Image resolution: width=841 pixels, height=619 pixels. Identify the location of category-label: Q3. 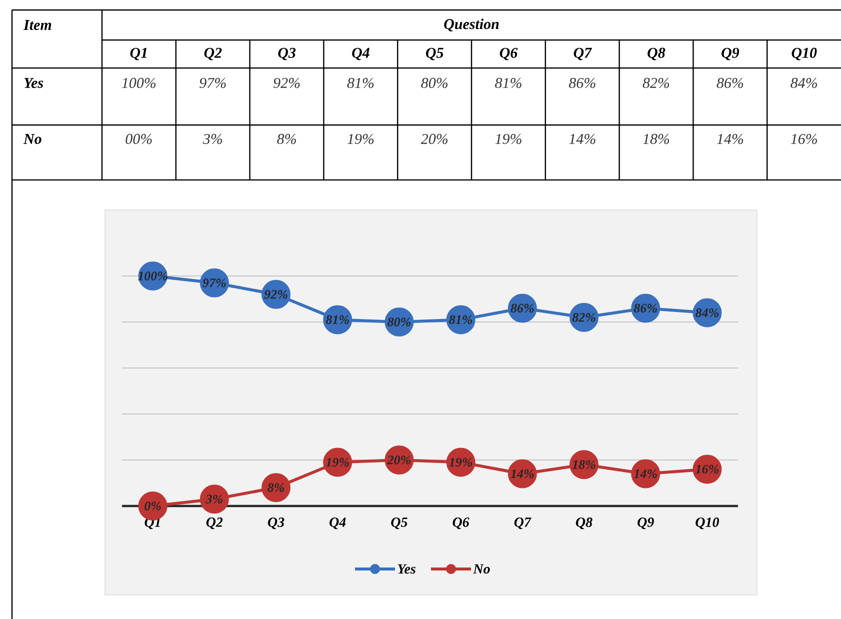
(287, 54).